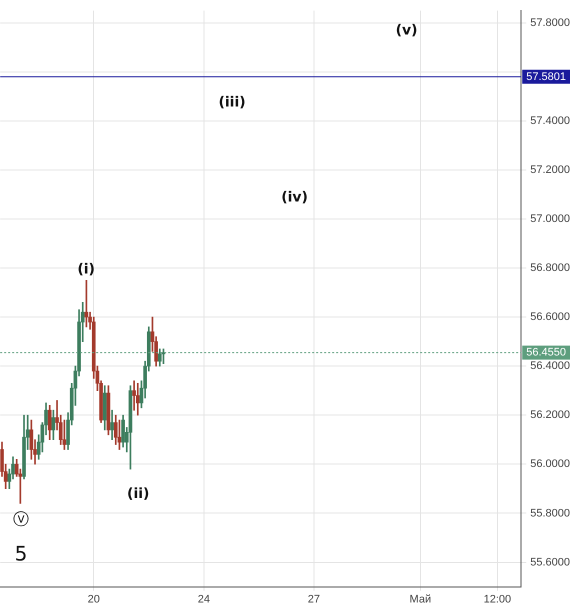 This screenshot has height=608, width=576. I want to click on annotation: 5, so click(21, 553).